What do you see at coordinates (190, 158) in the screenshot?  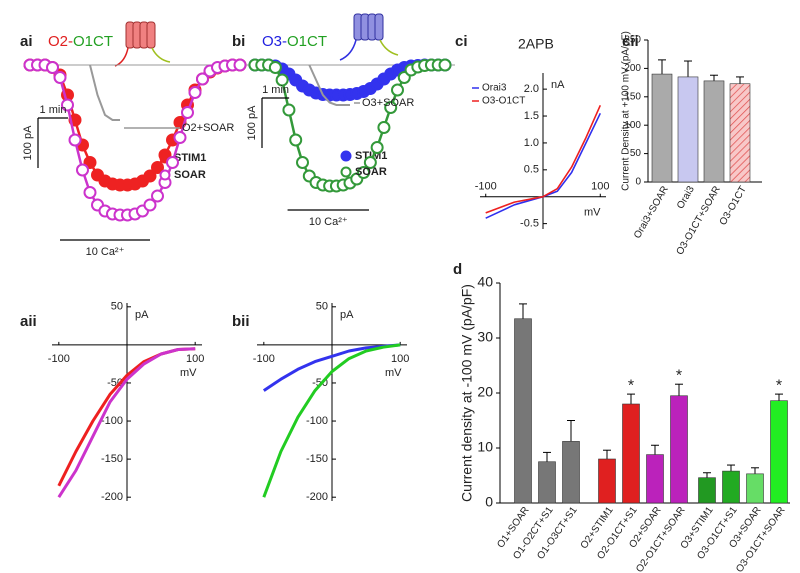 I see `legend-label: STIM1` at bounding box center [190, 158].